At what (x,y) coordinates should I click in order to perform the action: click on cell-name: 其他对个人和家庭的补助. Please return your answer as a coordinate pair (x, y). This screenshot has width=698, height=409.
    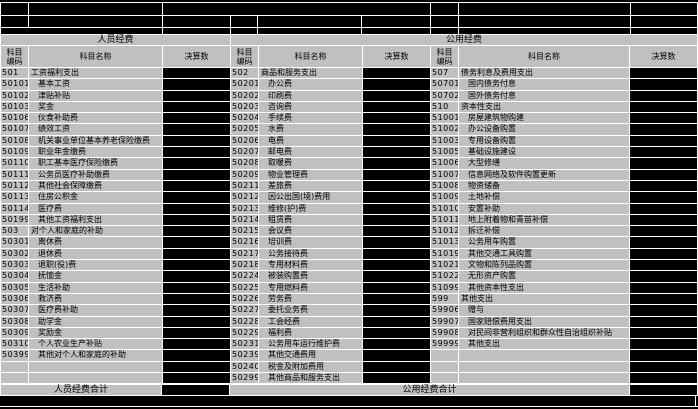
    Looking at the image, I should click on (95, 355).